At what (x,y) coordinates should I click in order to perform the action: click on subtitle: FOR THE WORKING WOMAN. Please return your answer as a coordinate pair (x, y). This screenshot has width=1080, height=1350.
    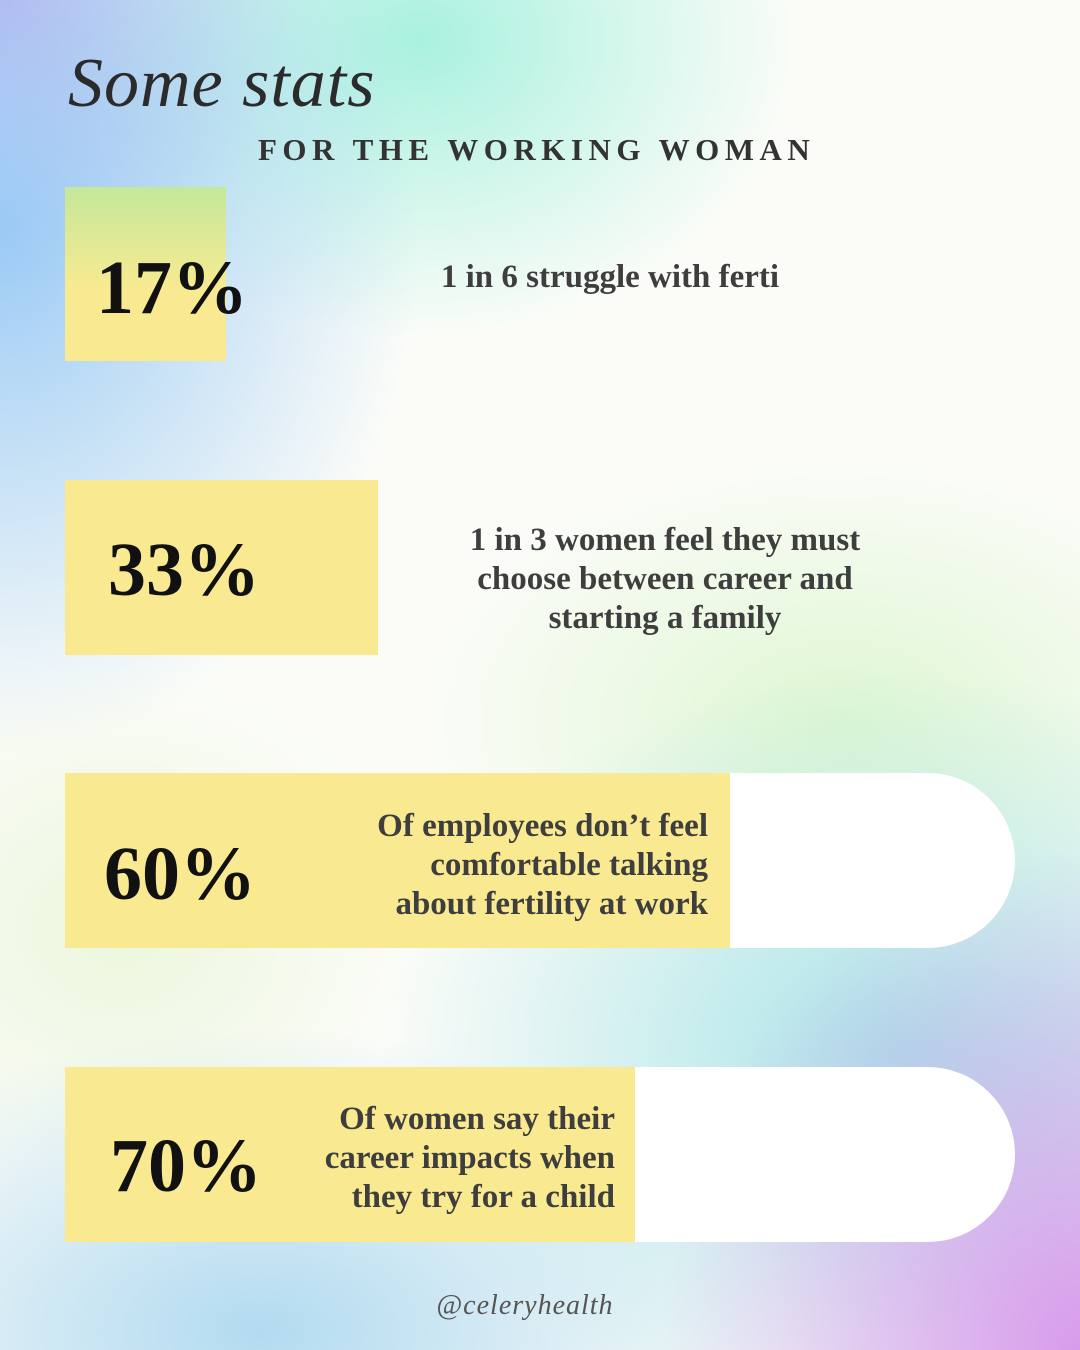
    Looking at the image, I should click on (537, 149).